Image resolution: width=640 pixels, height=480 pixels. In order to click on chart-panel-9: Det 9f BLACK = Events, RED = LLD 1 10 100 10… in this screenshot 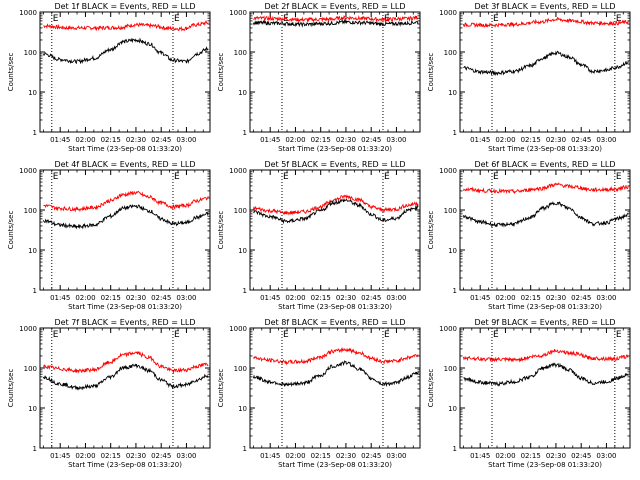, I will do `click(529, 393)`.